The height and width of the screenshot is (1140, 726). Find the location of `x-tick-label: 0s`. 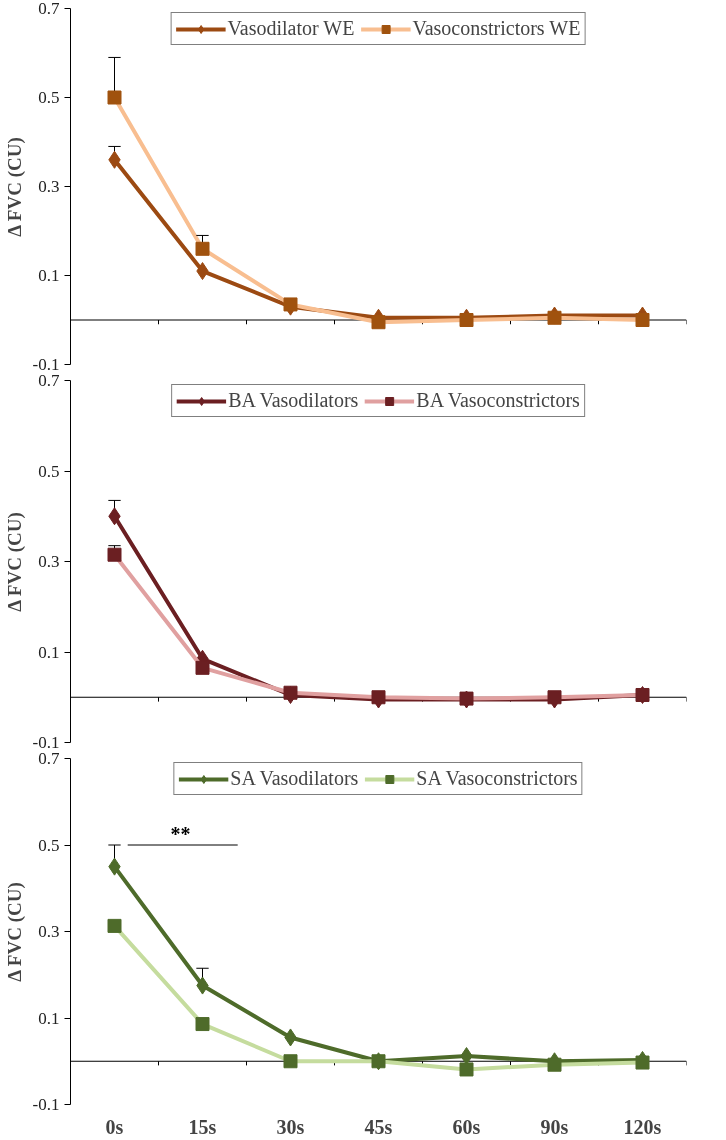

x-tick-label: 0s is located at coordinates (114, 1126).